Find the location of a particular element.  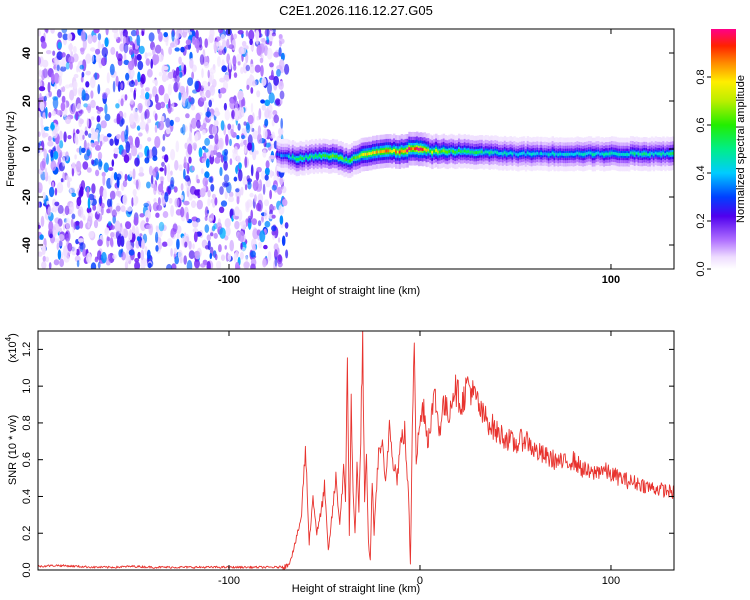

snr-ylabel: SNR (10 * v/v) is located at coordinates (13, 450).